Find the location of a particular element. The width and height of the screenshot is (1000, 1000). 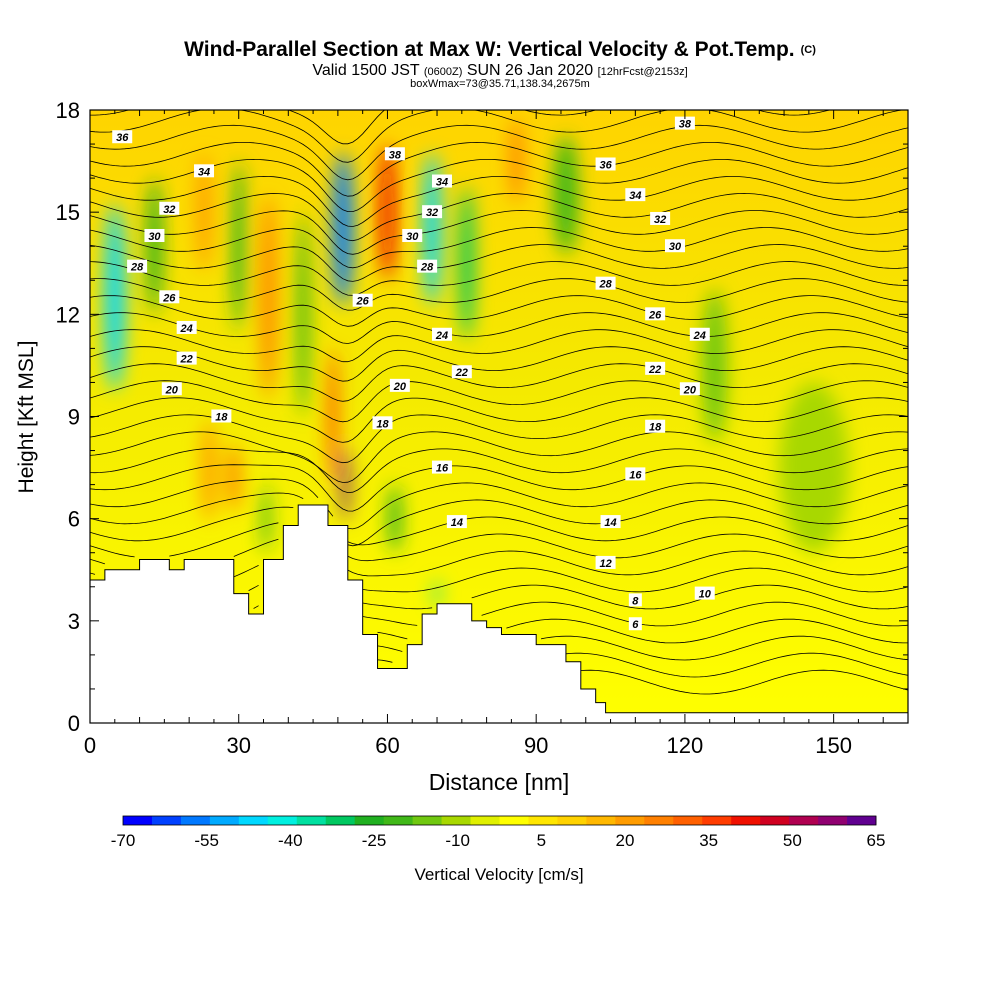

y-tick-label: 3 is located at coordinates (74, 621).